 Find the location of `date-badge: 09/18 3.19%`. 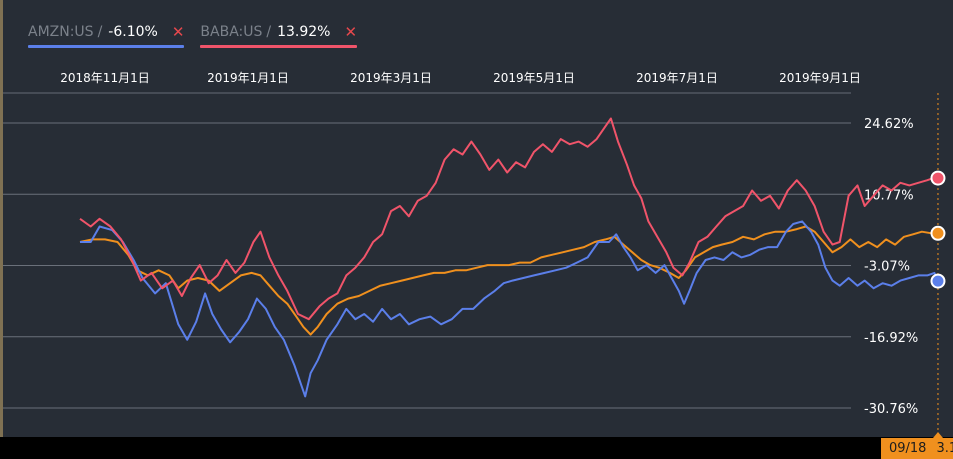

date-badge: 09/18 3.19% is located at coordinates (916, 448).